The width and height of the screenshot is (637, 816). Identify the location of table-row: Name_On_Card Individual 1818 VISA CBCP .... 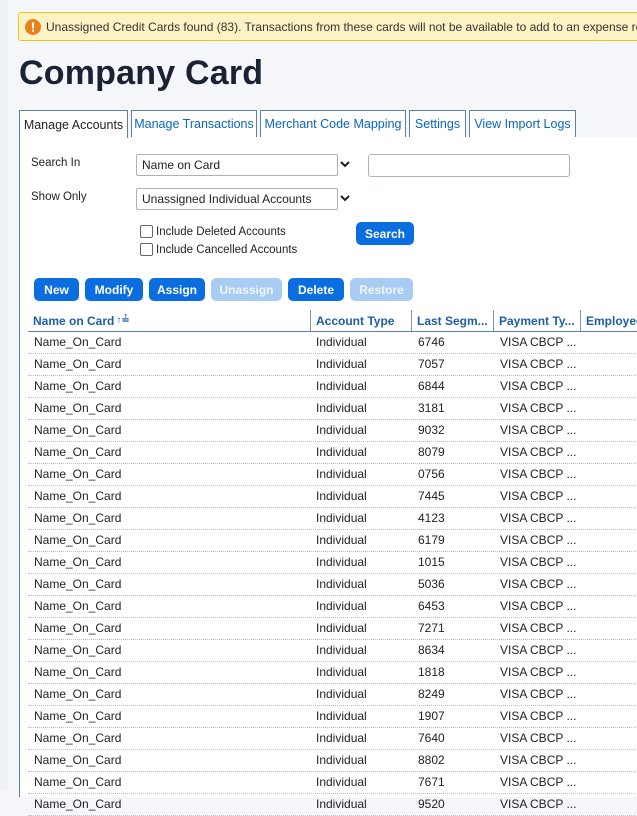
(332, 673).